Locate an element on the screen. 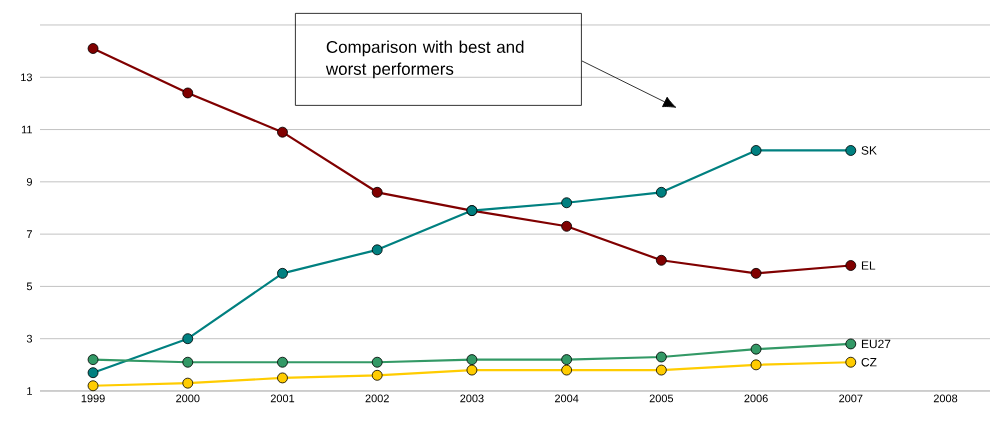 The width and height of the screenshot is (1002, 439). series-label: EL is located at coordinates (868, 265).